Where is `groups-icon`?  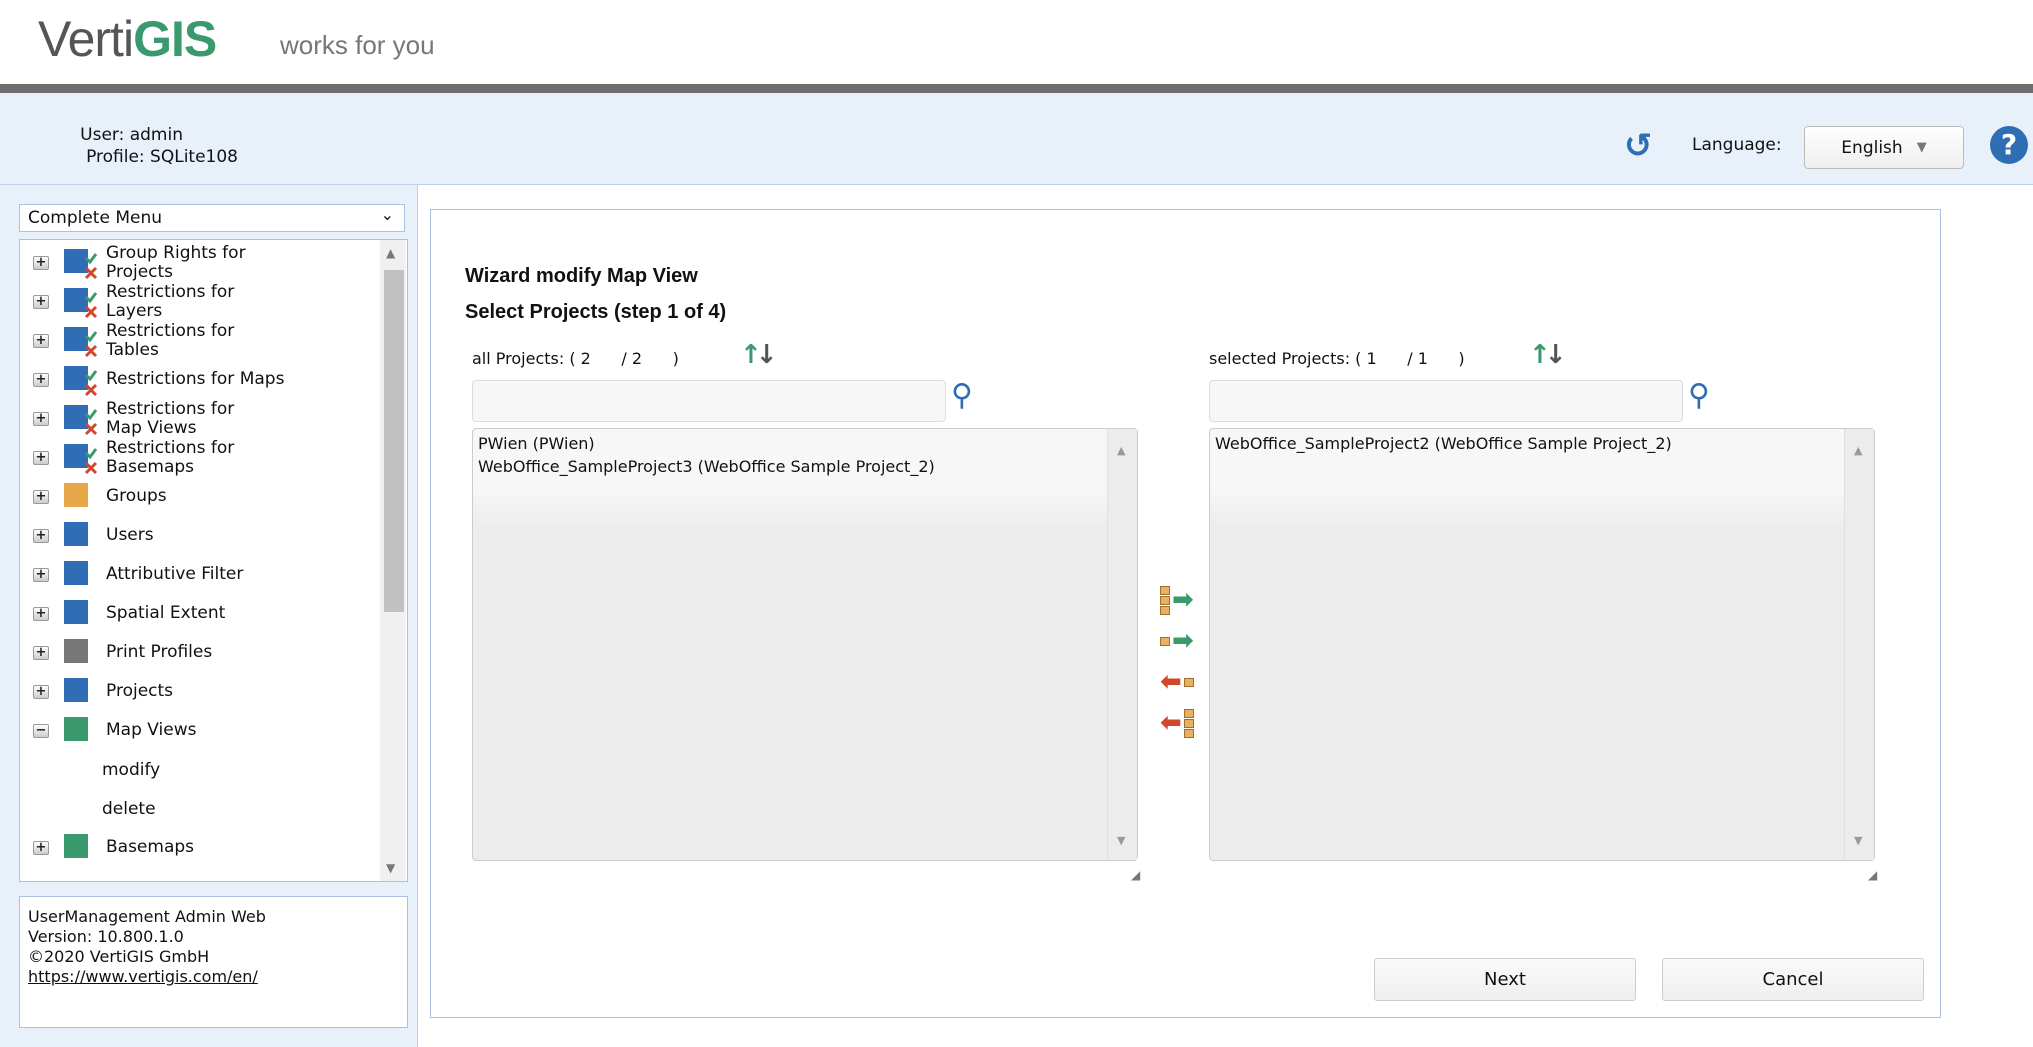
groups-icon is located at coordinates (80, 497).